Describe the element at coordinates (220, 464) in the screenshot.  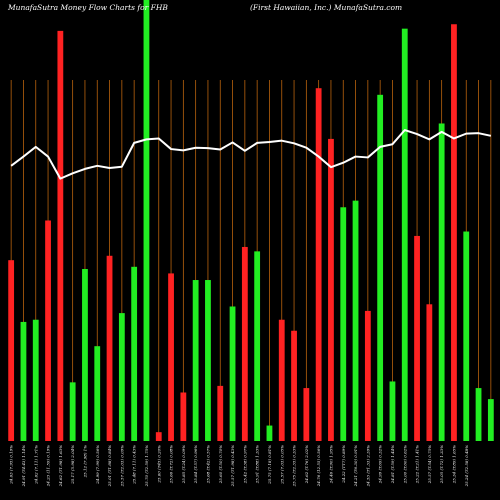
I see `x-tick-label: 25.60 (T.50) 0.70%` at that location.